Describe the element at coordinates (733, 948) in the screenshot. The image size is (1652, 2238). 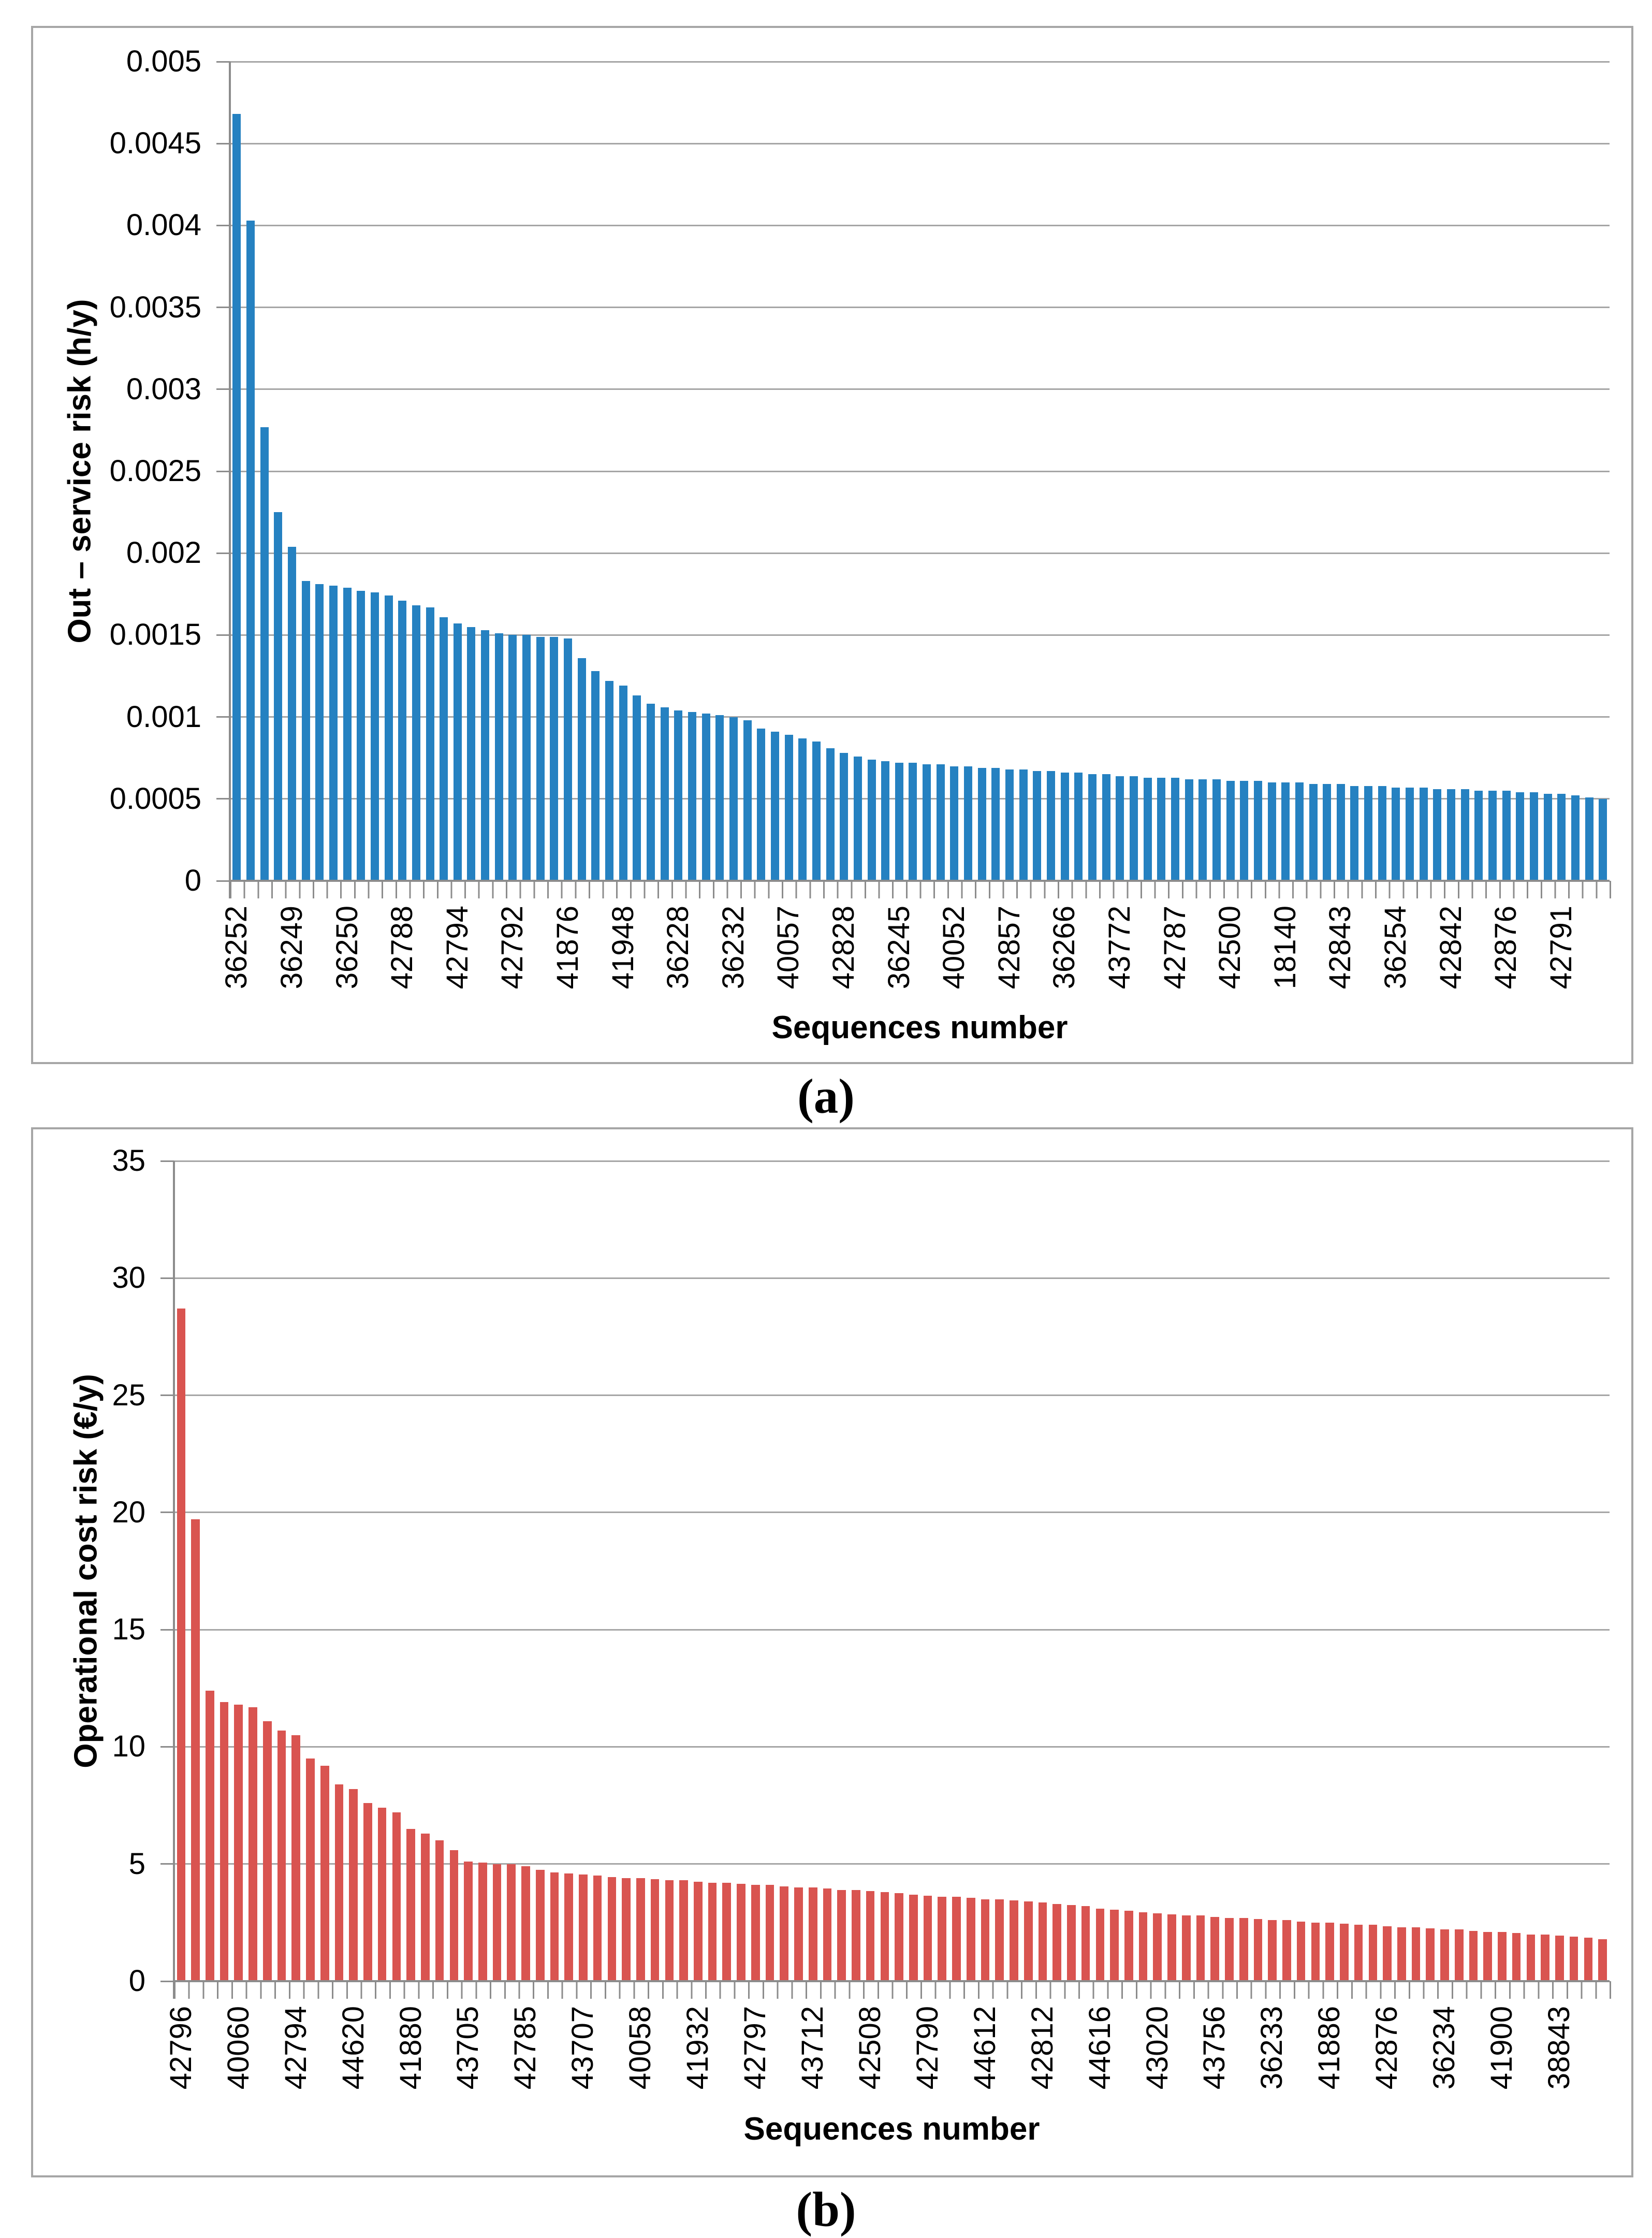
I see `x-tick-label: 36232` at that location.